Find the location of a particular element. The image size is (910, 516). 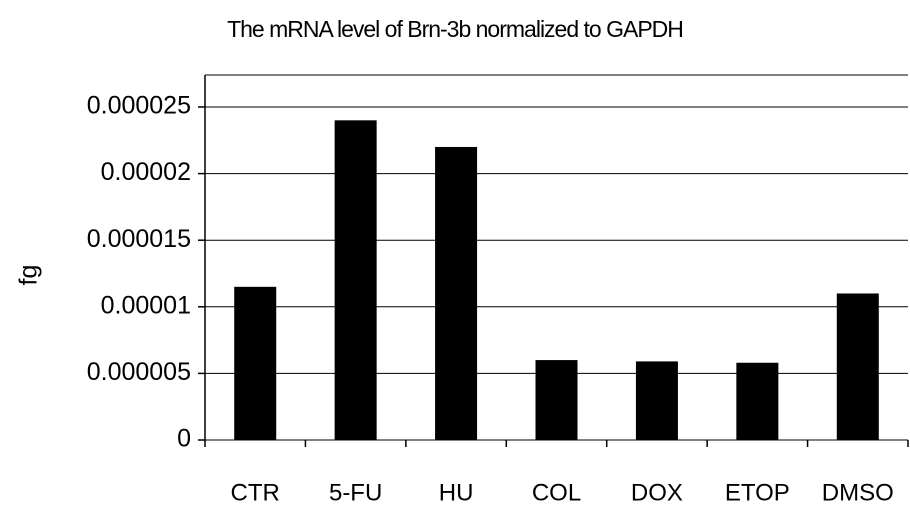

x-tick-label: HU is located at coordinates (456, 492).